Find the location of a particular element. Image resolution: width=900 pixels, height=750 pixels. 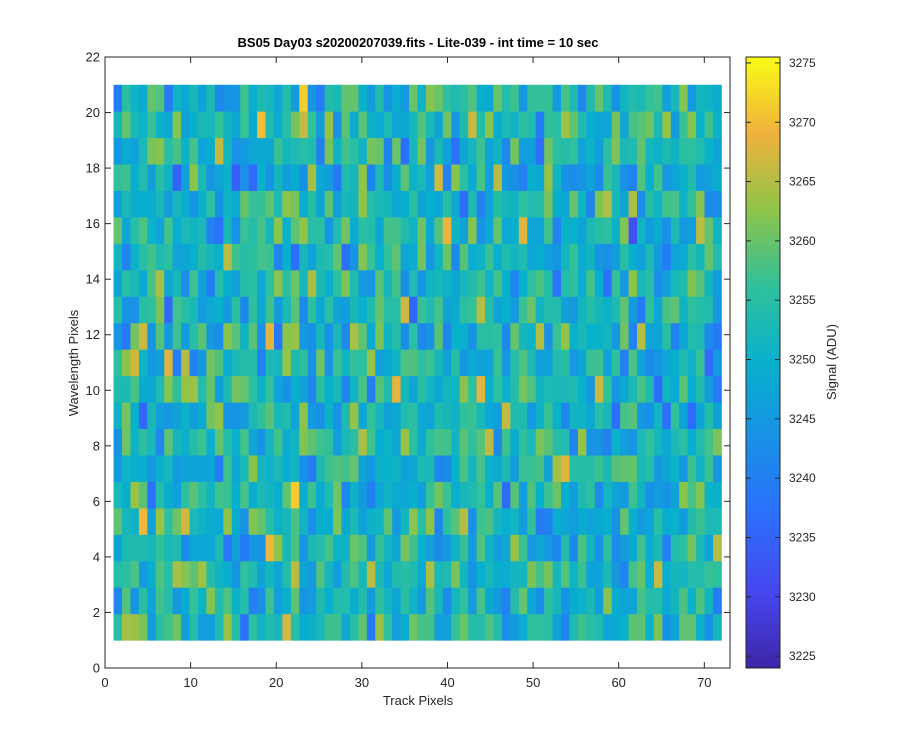

x-tick-label: 40 is located at coordinates (447, 682).